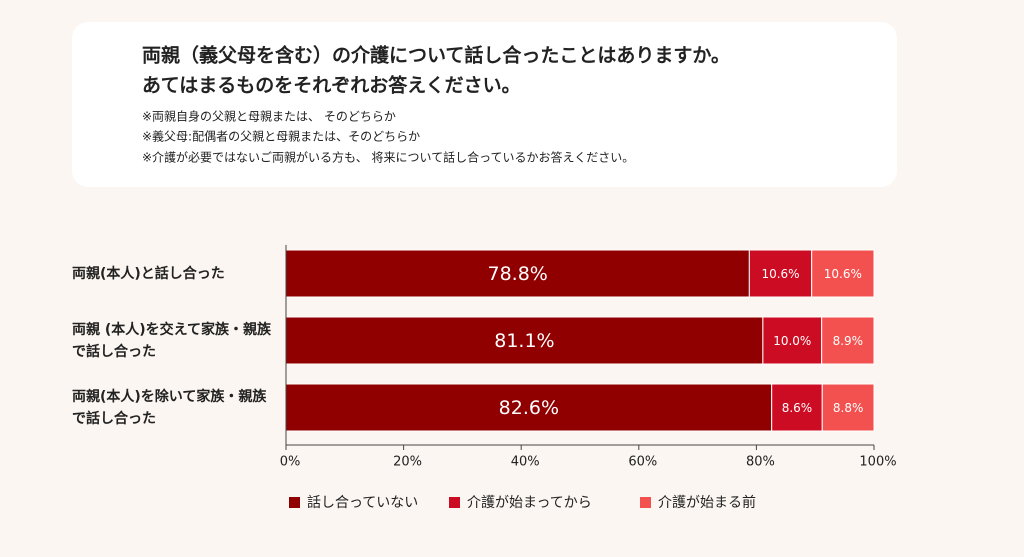 The image size is (1024, 557). What do you see at coordinates (642, 462) in the screenshot?
I see `x-tick-label: 60%` at bounding box center [642, 462].